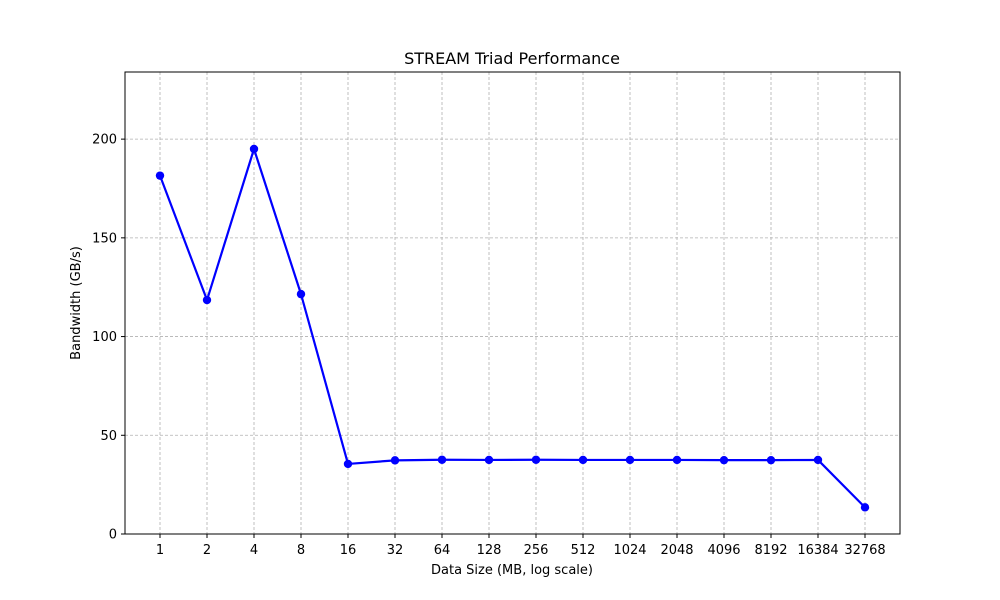 The height and width of the screenshot is (600, 1000). I want to click on x-tick-label: 1024, so click(629, 550).